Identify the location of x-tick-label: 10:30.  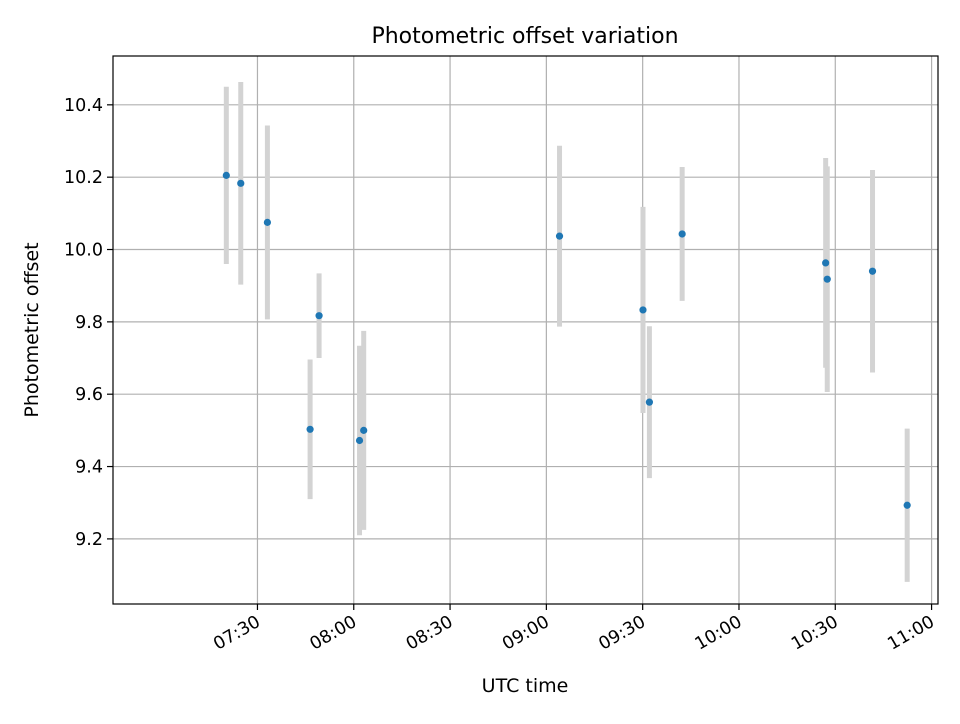
(815, 633).